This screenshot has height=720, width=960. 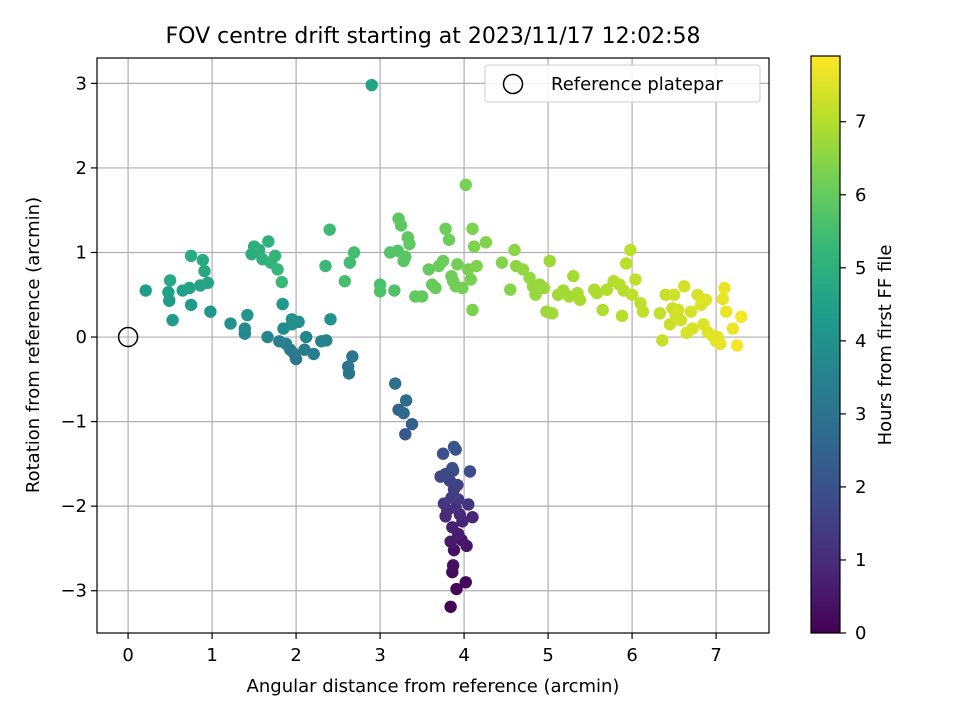 I want to click on y-axis-ticks: −3 −2 −1 0 1 2 3, so click(x=78, y=337).